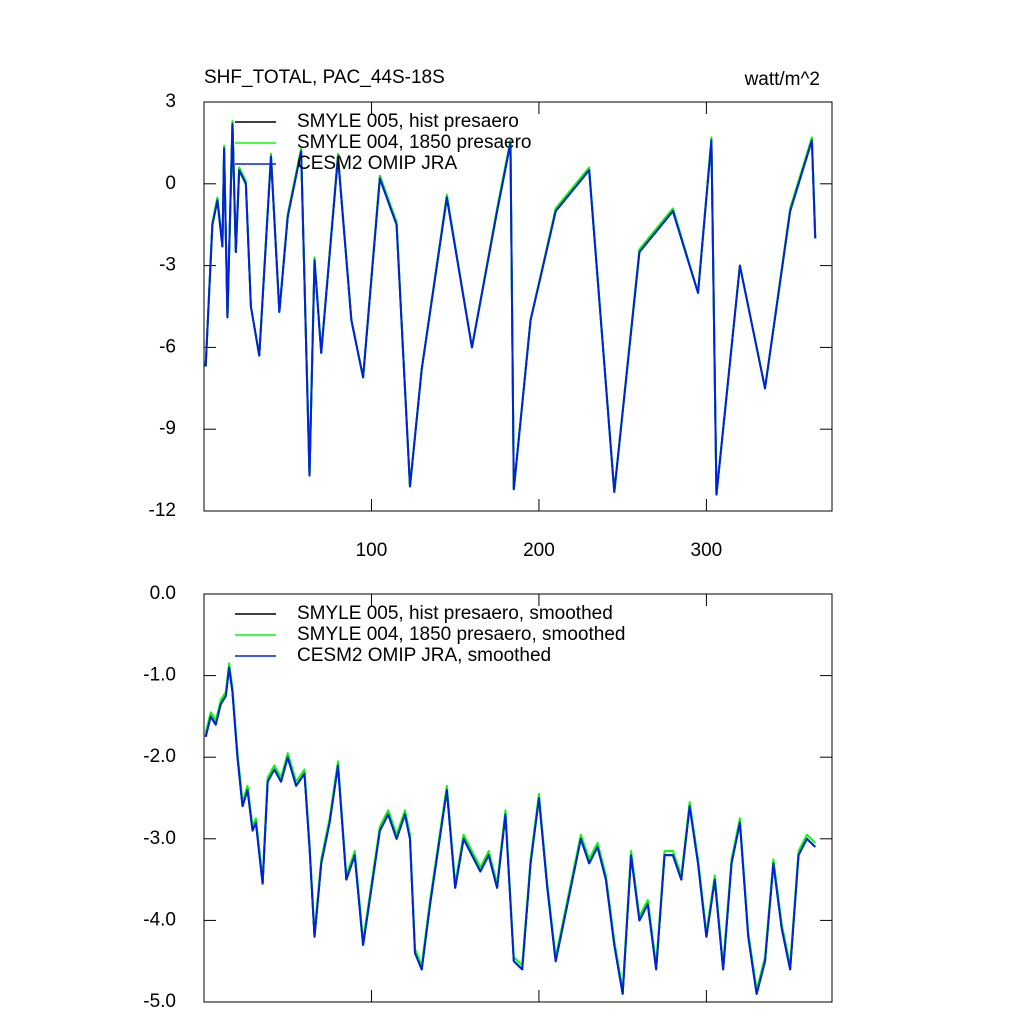 The width and height of the screenshot is (1024, 1029). Describe the element at coordinates (167, 265) in the screenshot. I see `y-tick-label: -3` at that location.